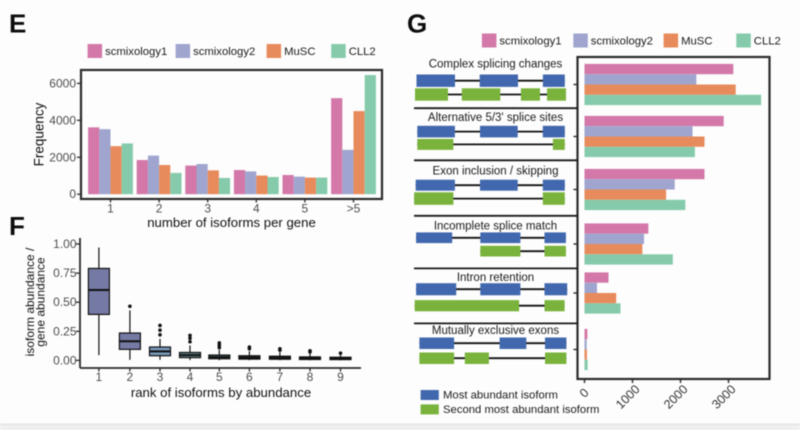  I want to click on svg-text: Intron retention, so click(495, 278).